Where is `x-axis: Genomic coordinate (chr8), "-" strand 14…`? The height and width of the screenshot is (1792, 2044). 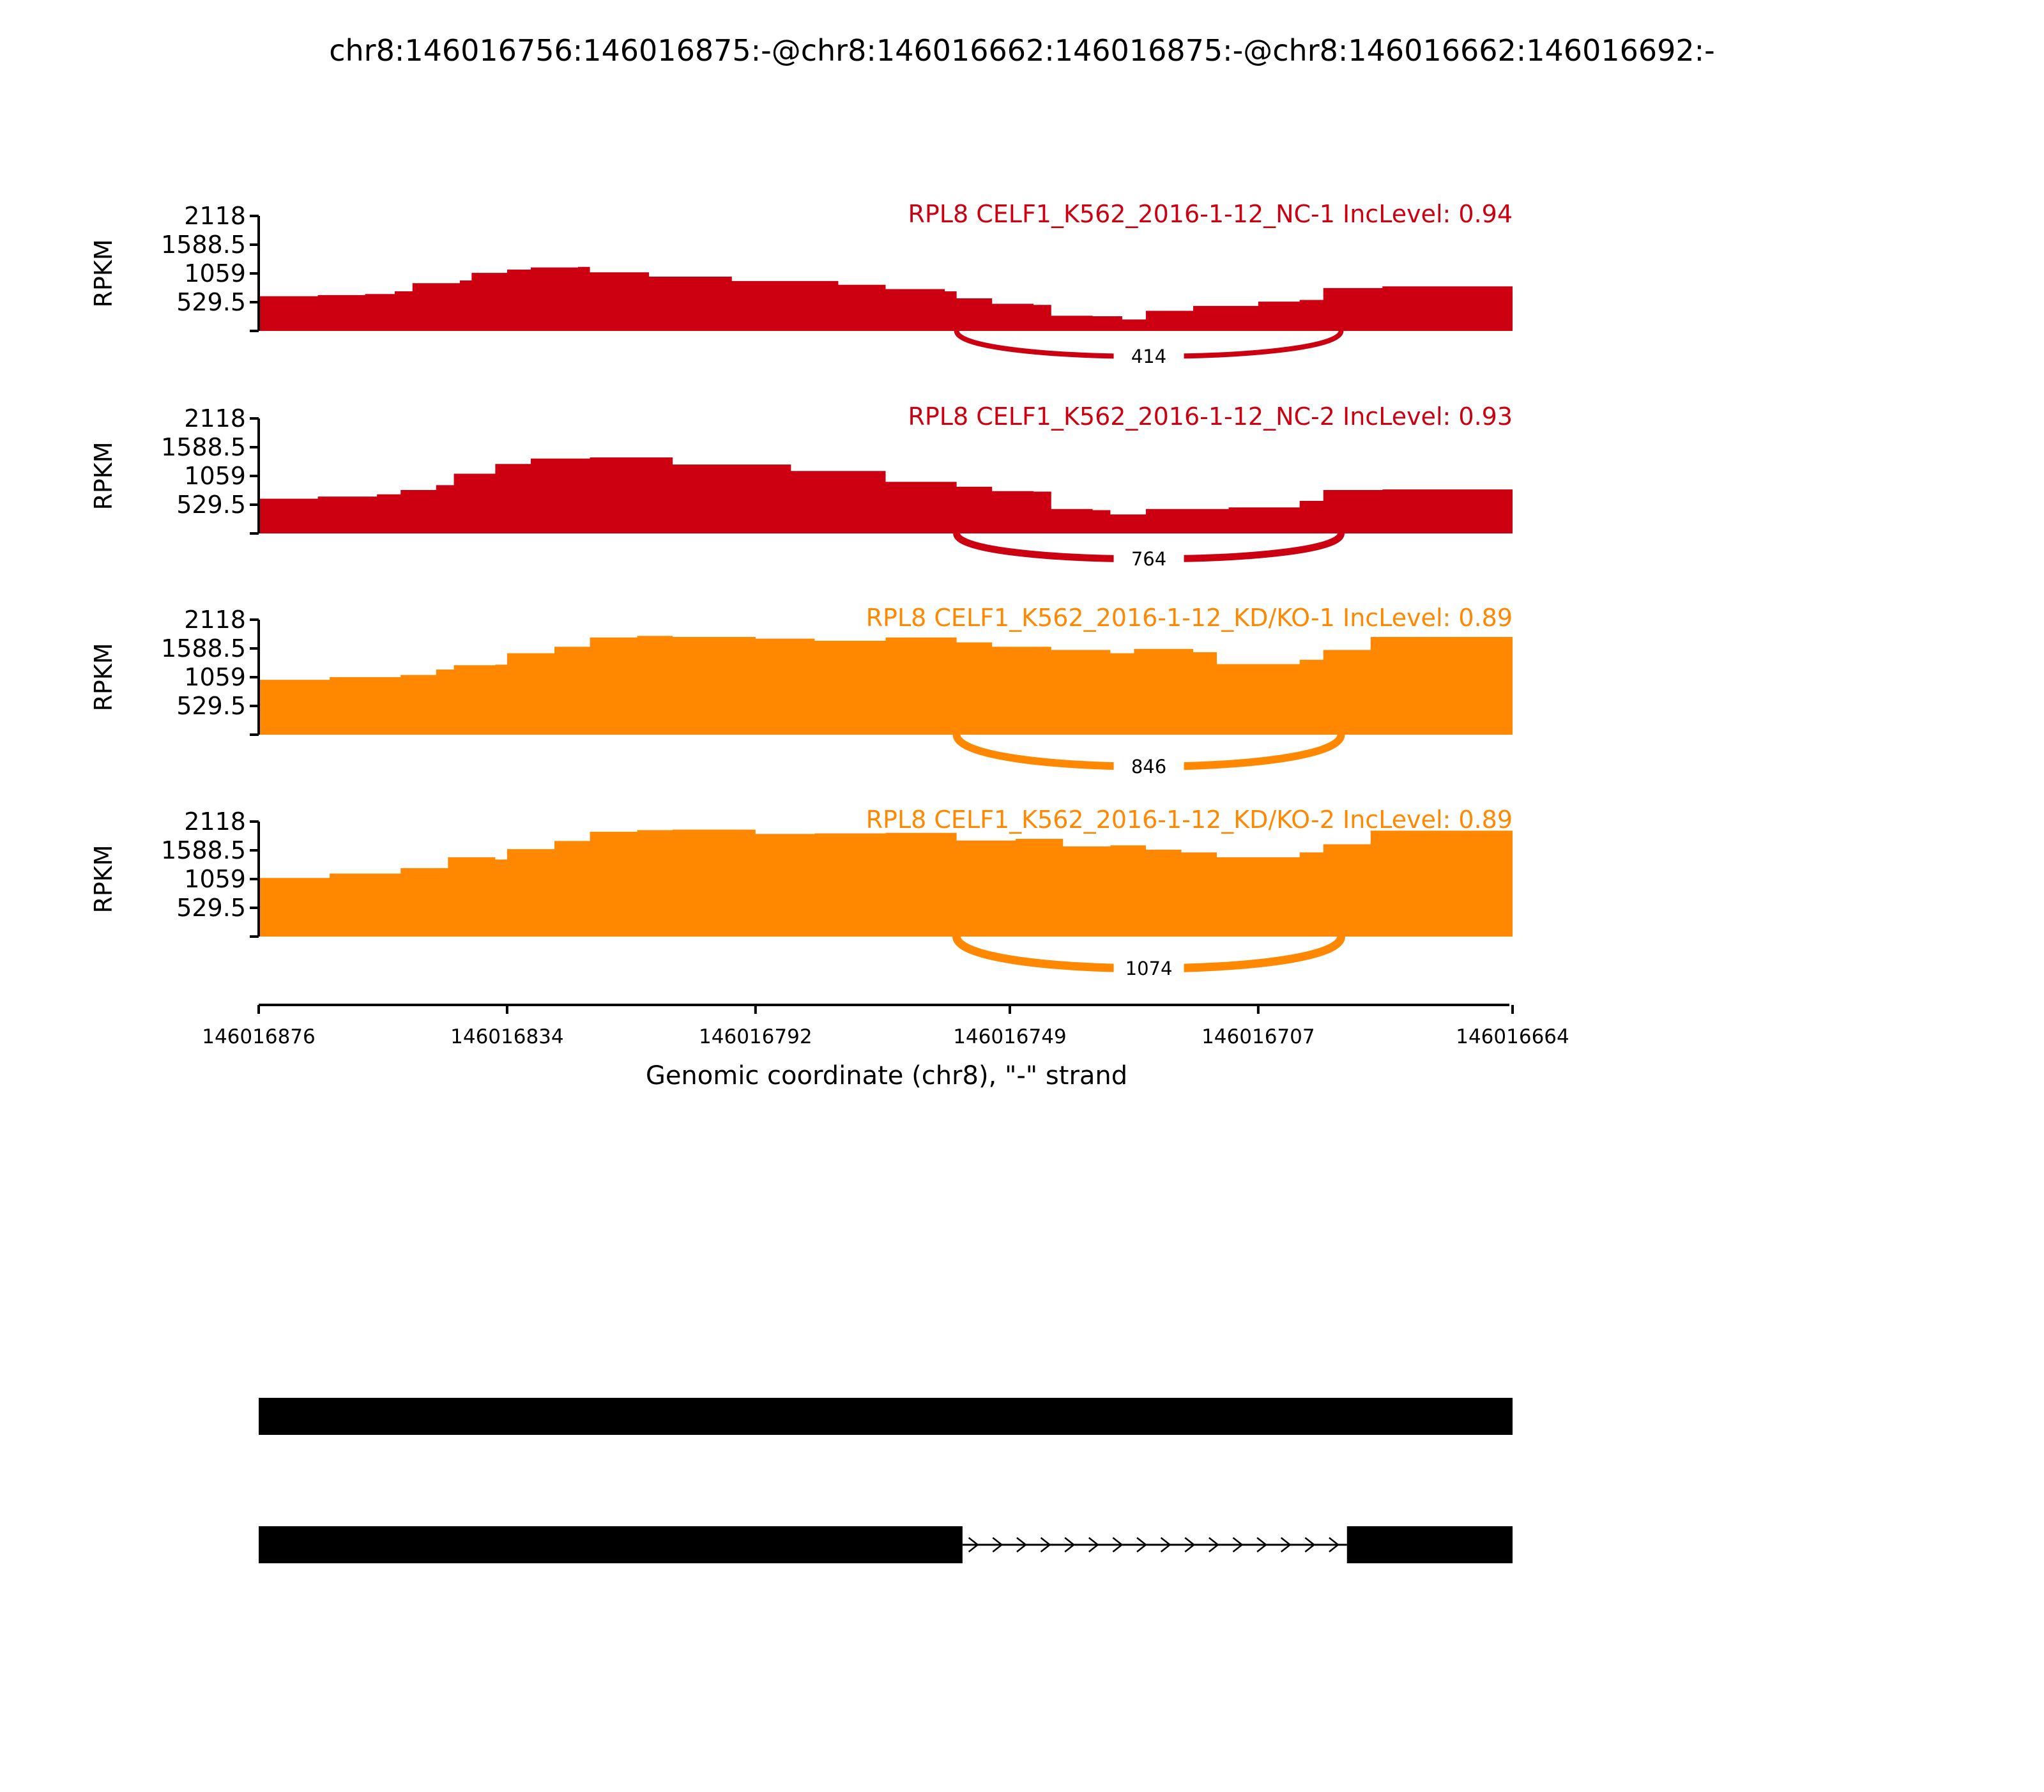
x-axis: Genomic coordinate (chr8), "-" strand 14… is located at coordinates (885, 1048).